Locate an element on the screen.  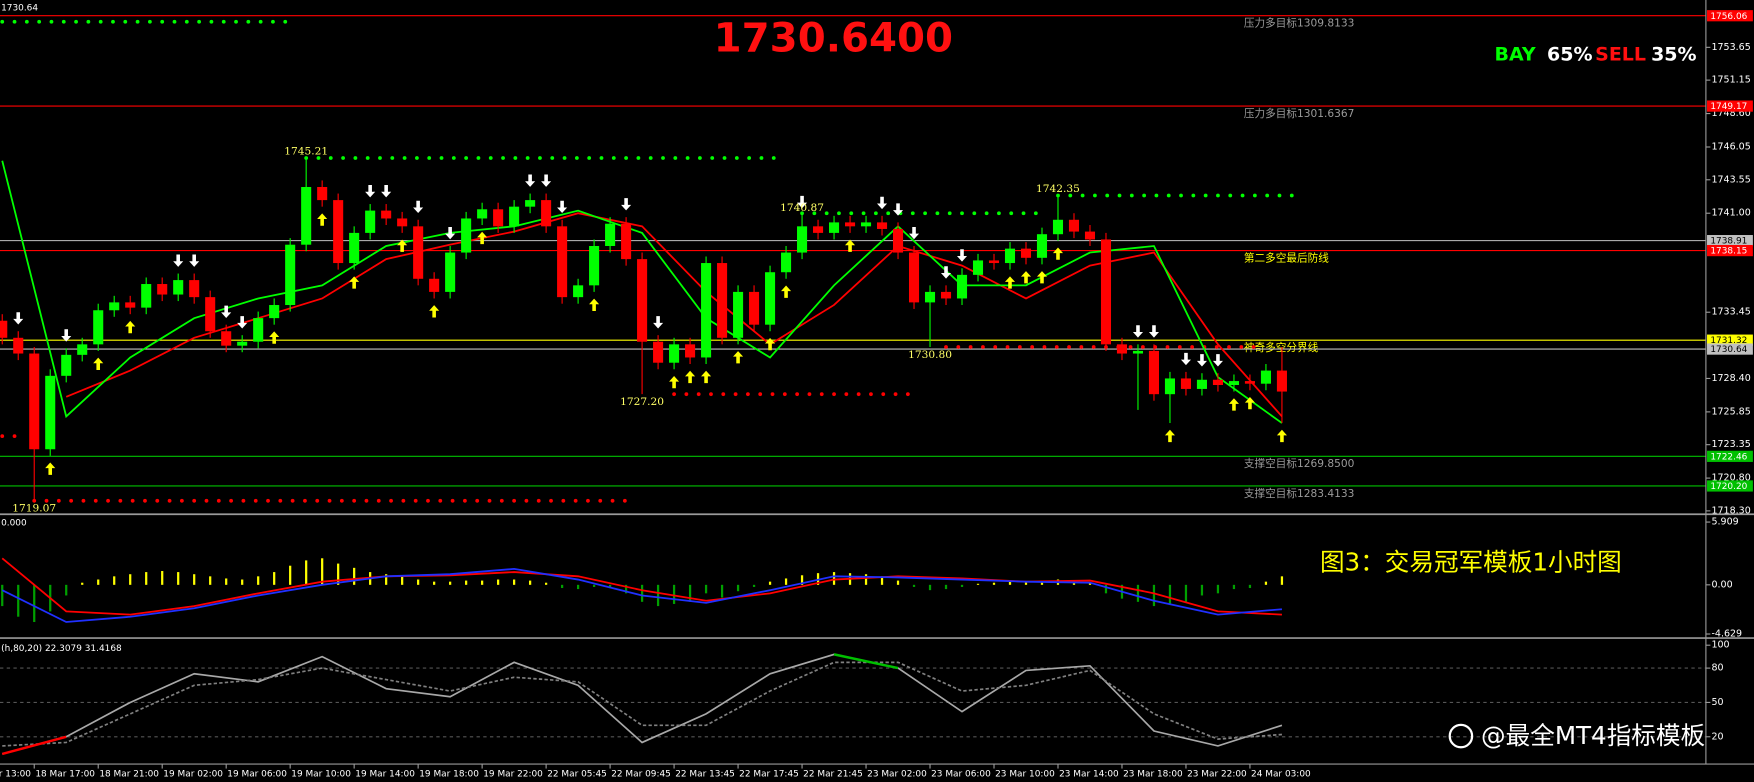
level-text: 神奇多空分界线 is located at coordinates (1281, 347).